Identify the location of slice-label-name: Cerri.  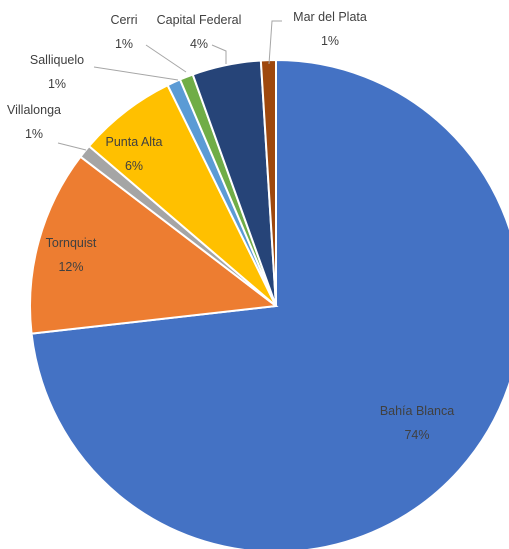
(123, 20).